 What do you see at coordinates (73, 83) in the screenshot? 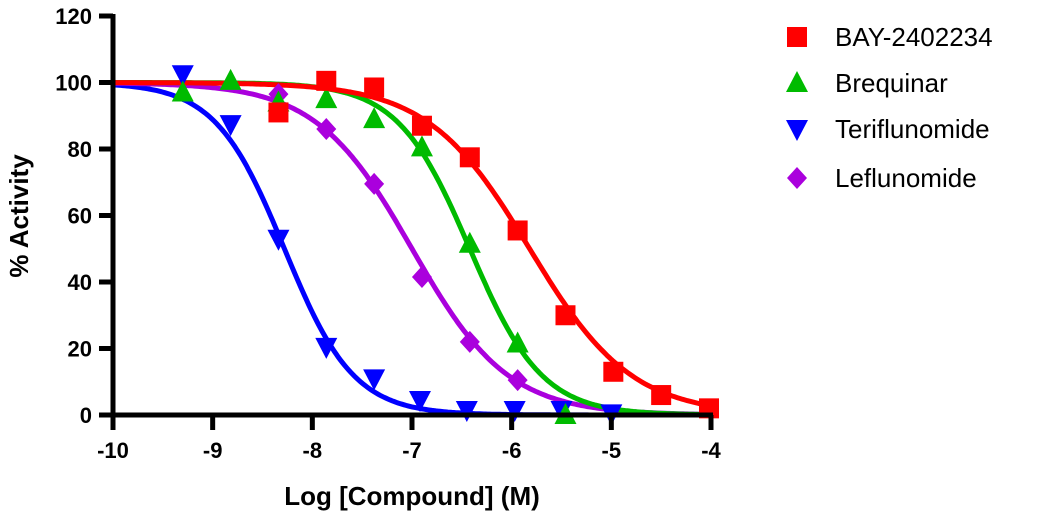
I see `y-tick-label: 100` at bounding box center [73, 83].